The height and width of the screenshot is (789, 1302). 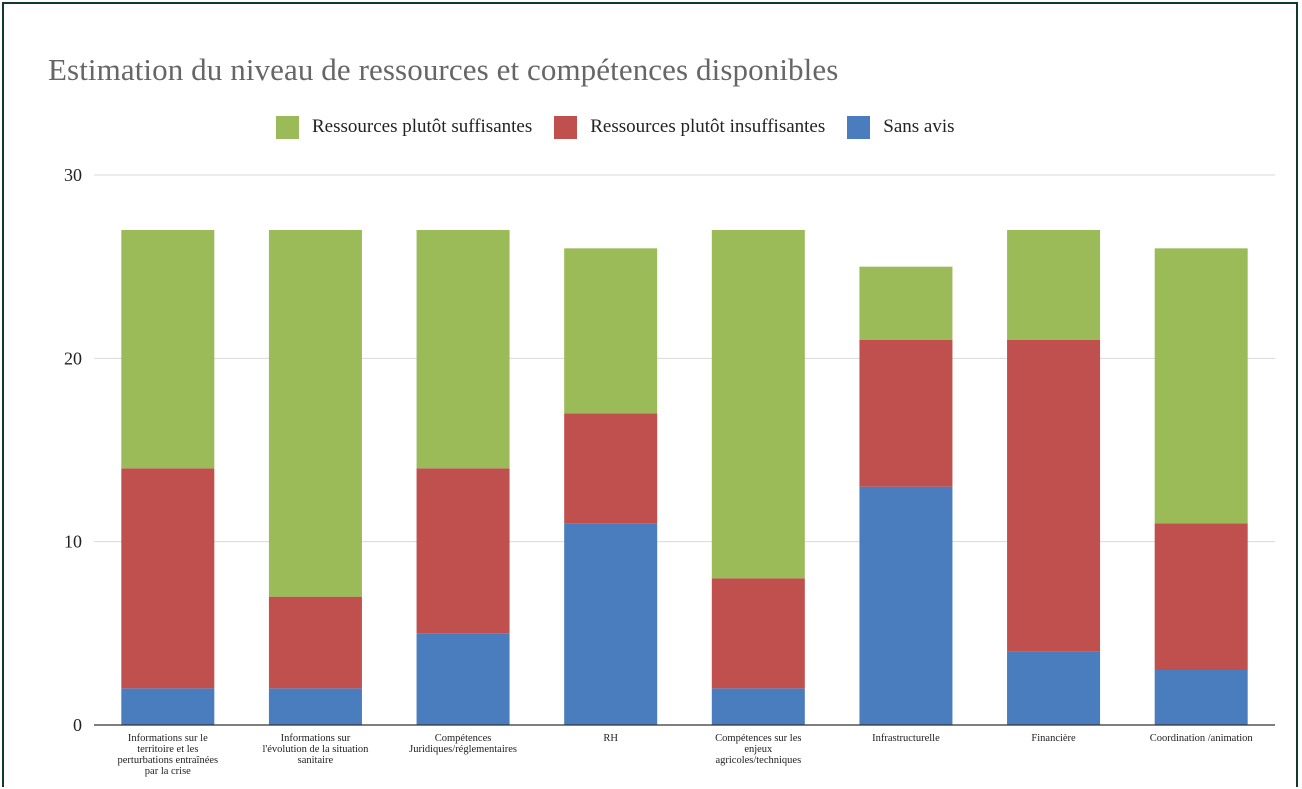 What do you see at coordinates (906, 738) in the screenshot?
I see `x-category-label-6: Infrastructurelle` at bounding box center [906, 738].